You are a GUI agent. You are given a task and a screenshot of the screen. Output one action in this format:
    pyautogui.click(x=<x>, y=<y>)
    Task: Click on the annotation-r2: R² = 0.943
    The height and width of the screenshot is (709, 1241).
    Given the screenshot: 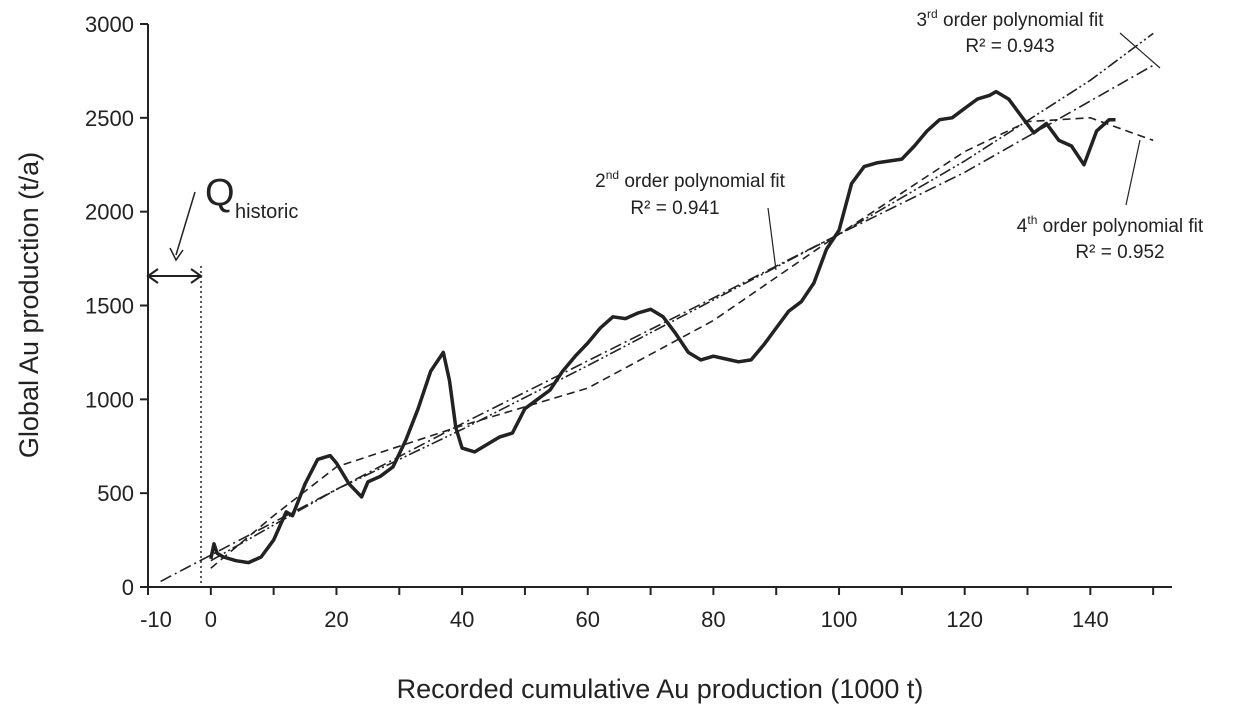 What is the action you would take?
    pyautogui.click(x=1009, y=46)
    